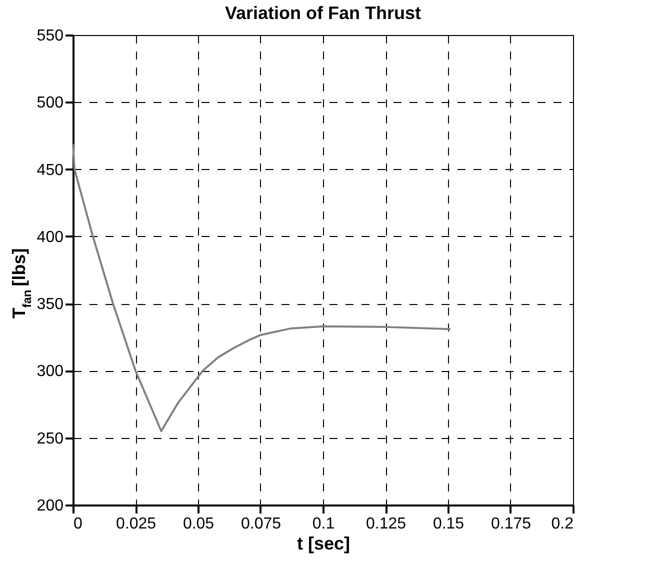 The height and width of the screenshot is (565, 649). Describe the element at coordinates (50, 237) in the screenshot. I see `y-tick-label: 400` at that location.